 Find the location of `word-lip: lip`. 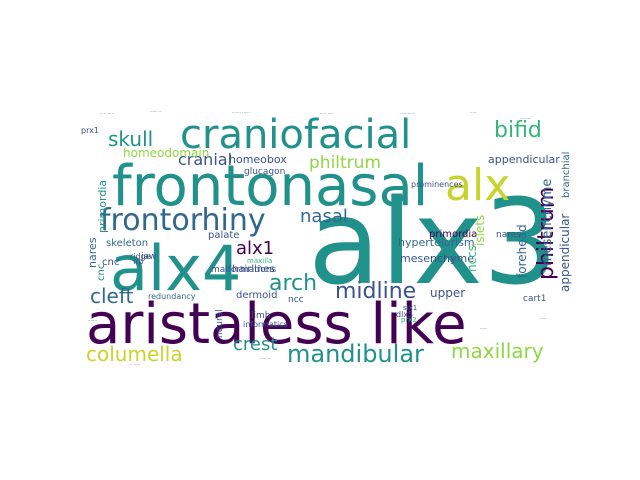

word-lip: lip is located at coordinates (138, 262).